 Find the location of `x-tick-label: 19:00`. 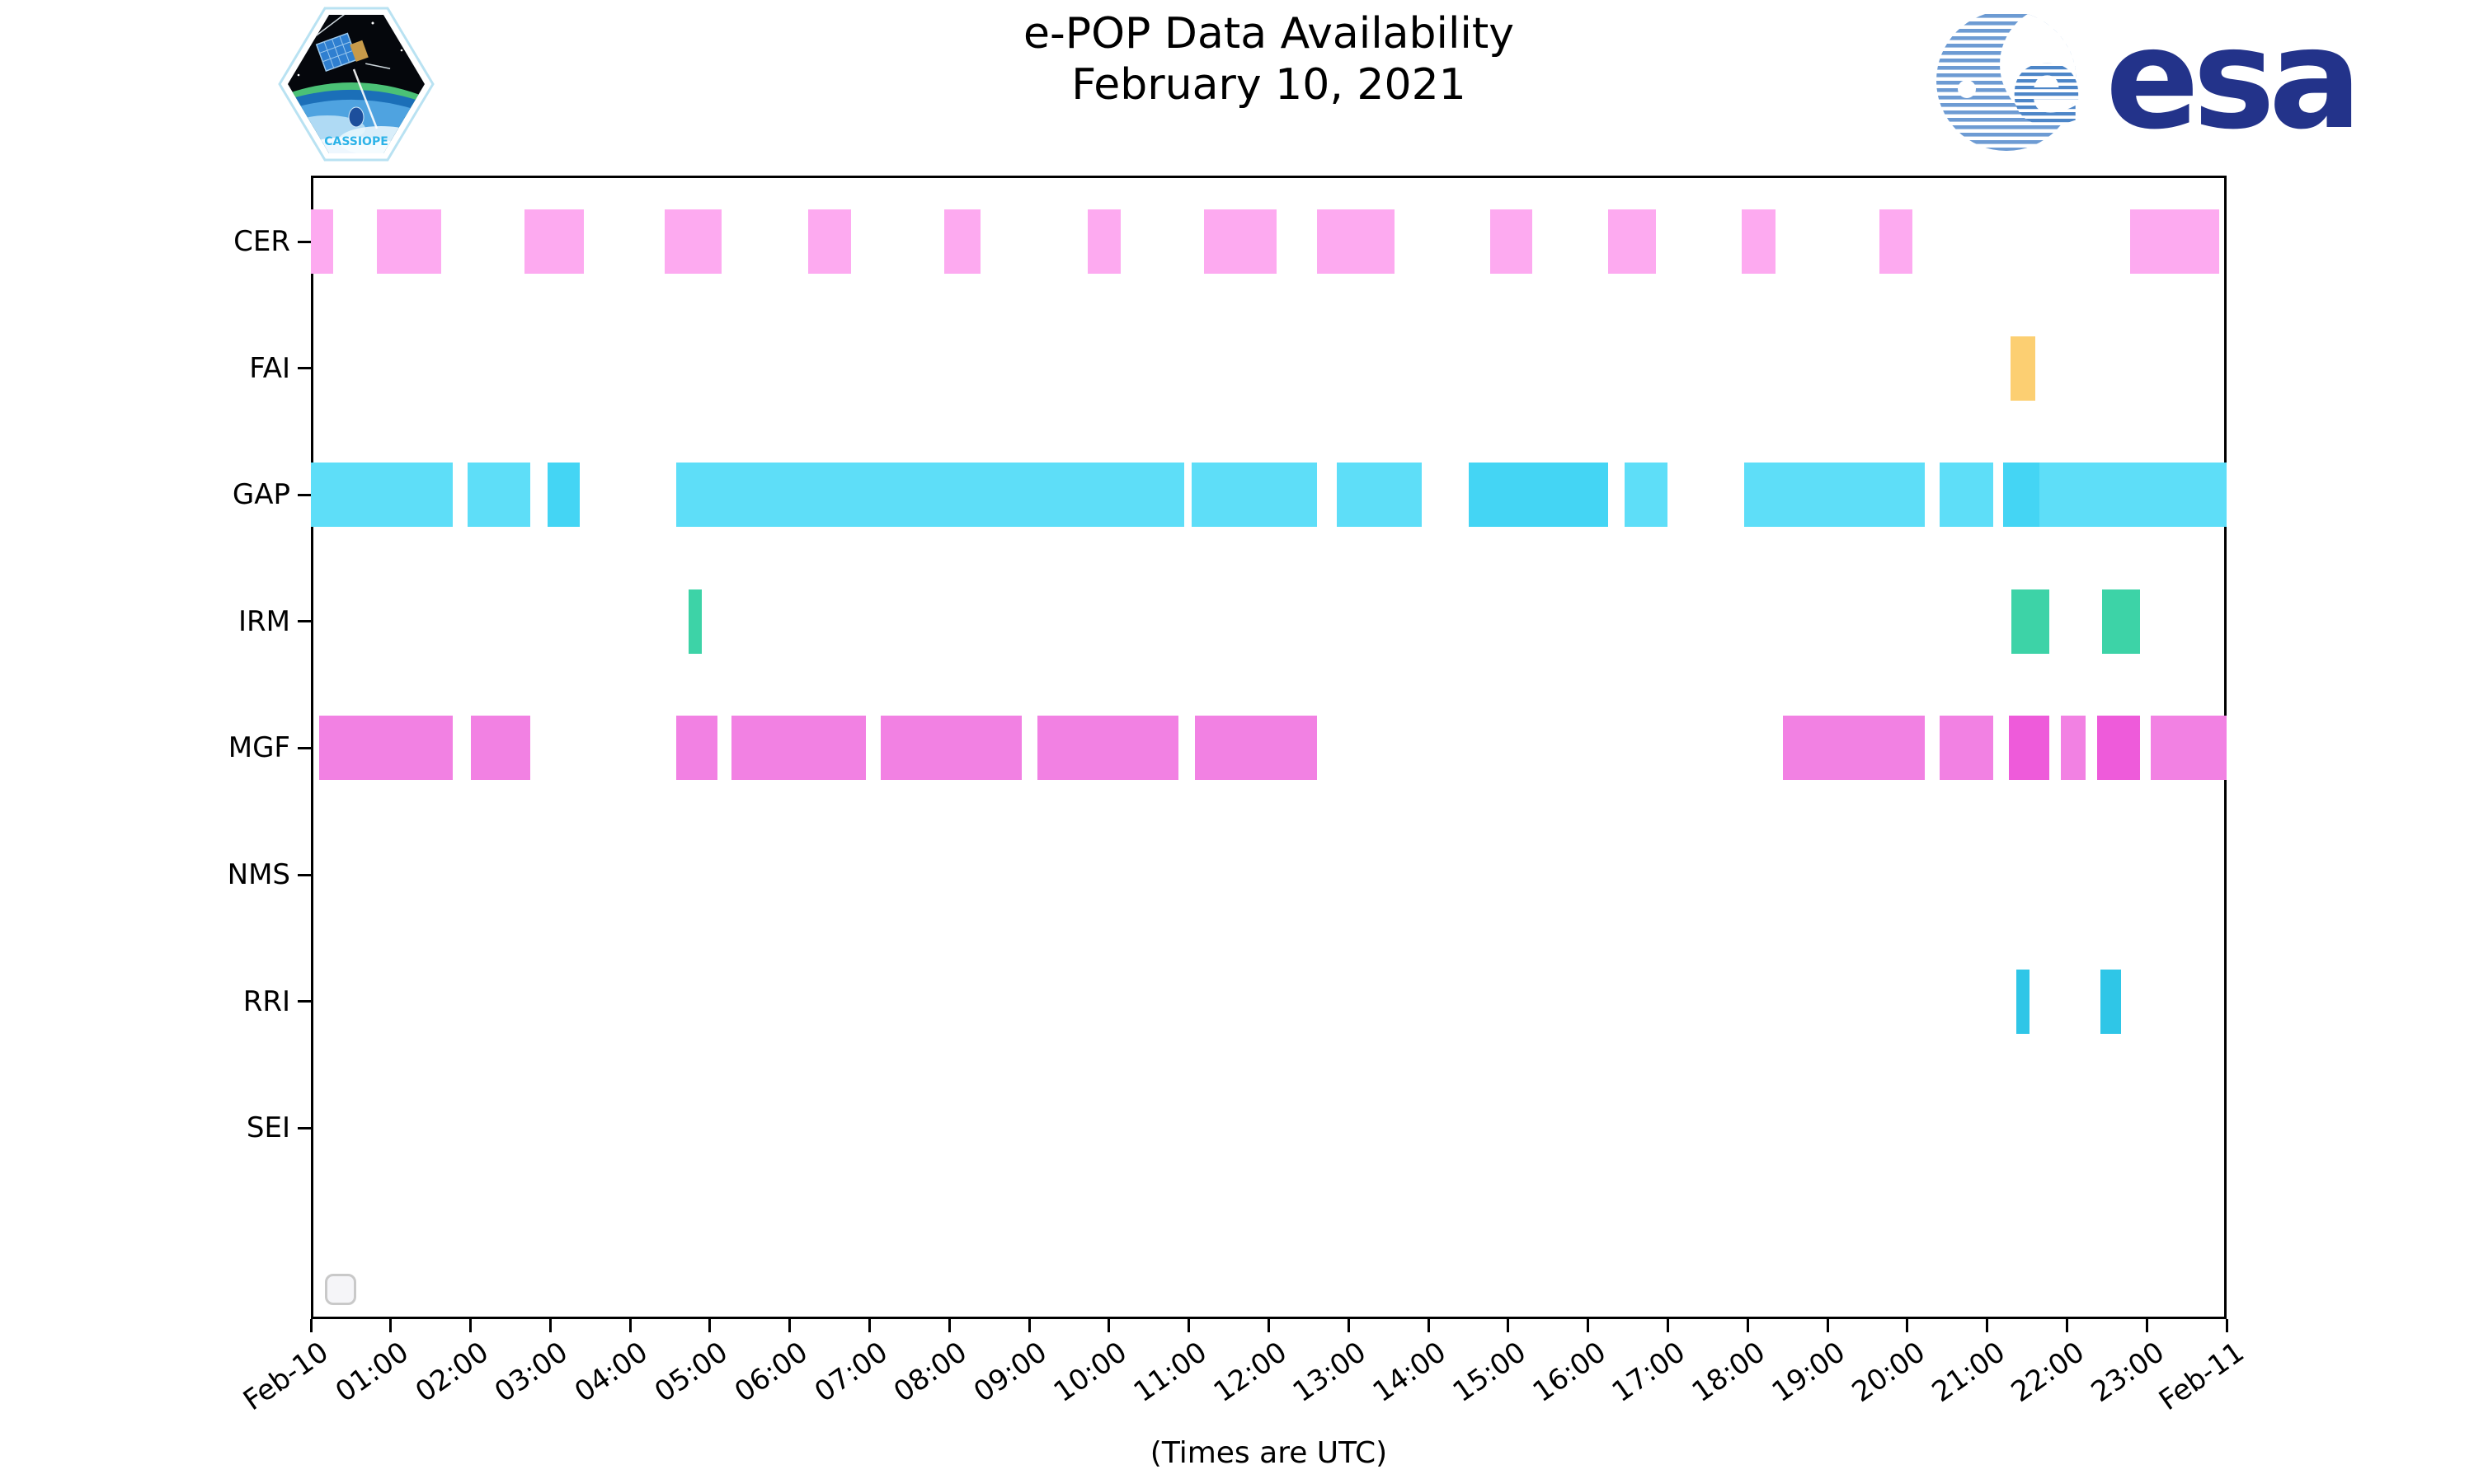

x-tick-label: 19:00 is located at coordinates (1808, 1372).